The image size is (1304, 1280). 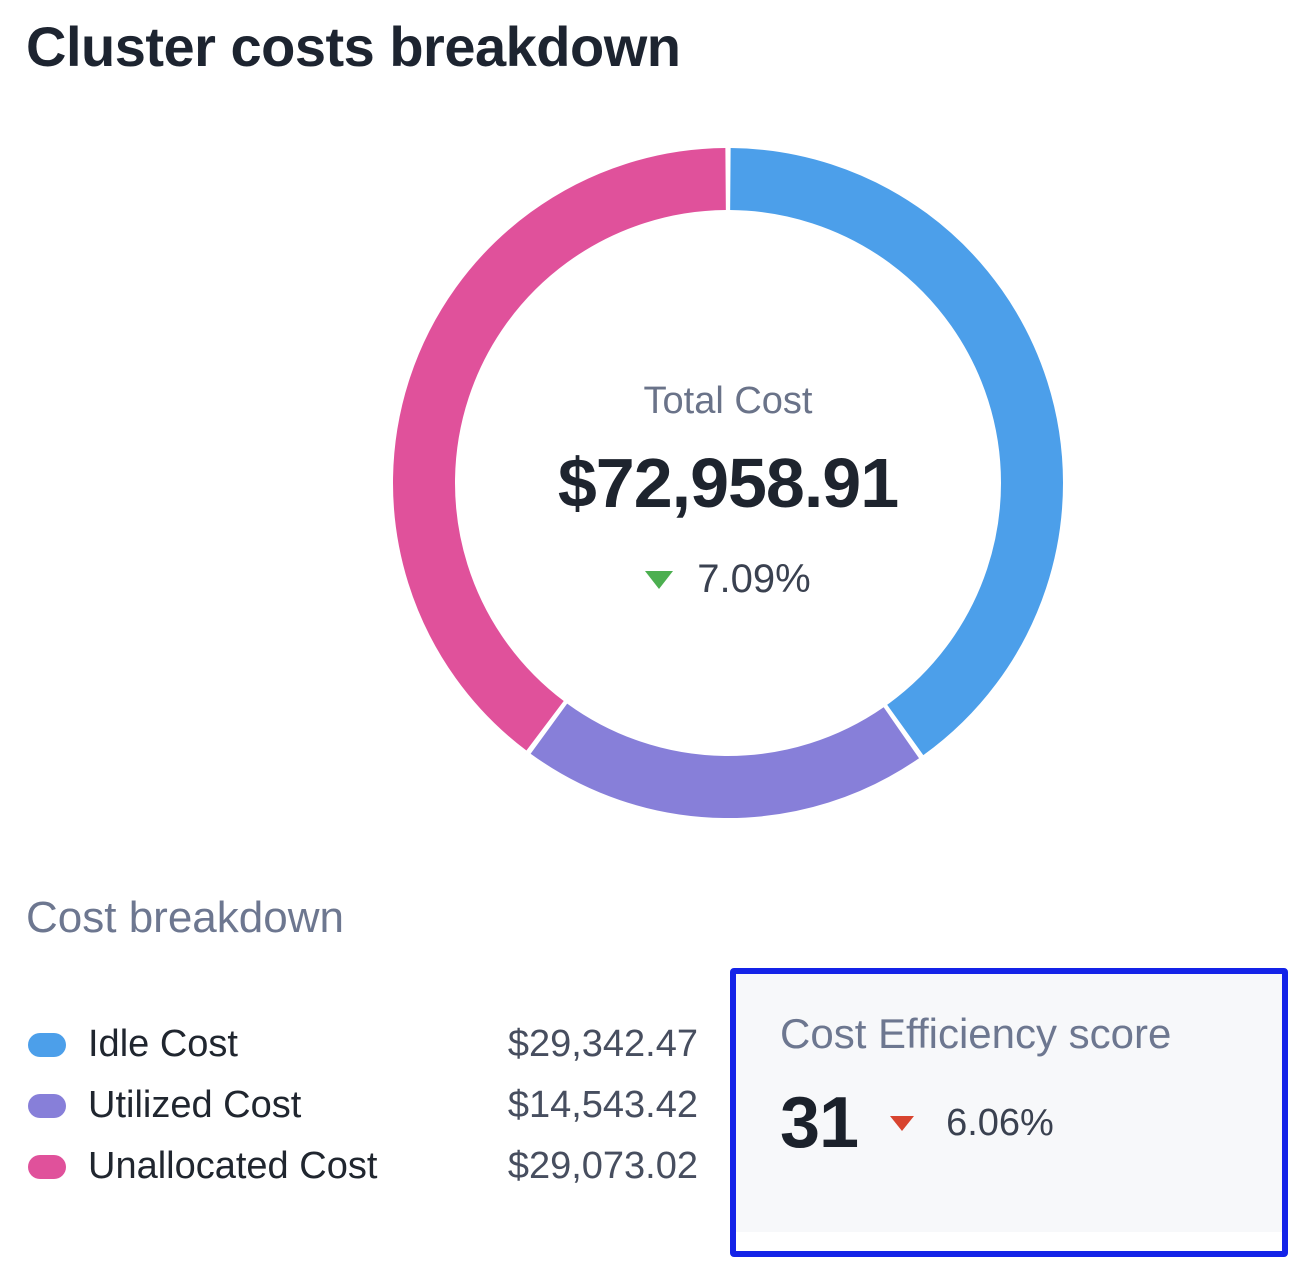 What do you see at coordinates (47, 1166) in the screenshot?
I see `unallocated-cost-swatch-icon` at bounding box center [47, 1166].